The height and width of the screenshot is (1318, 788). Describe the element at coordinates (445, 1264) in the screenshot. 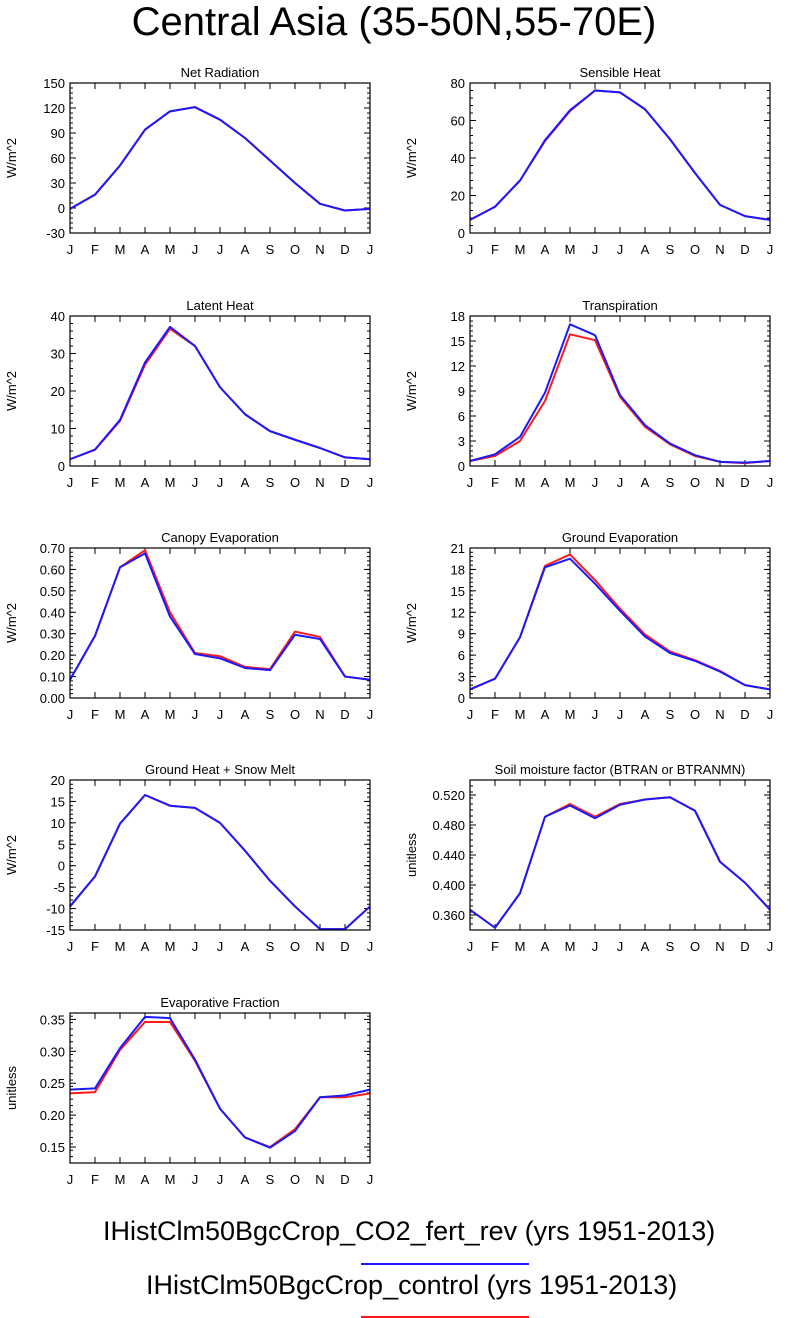

I see `legend-line-co2-fert-rev` at that location.